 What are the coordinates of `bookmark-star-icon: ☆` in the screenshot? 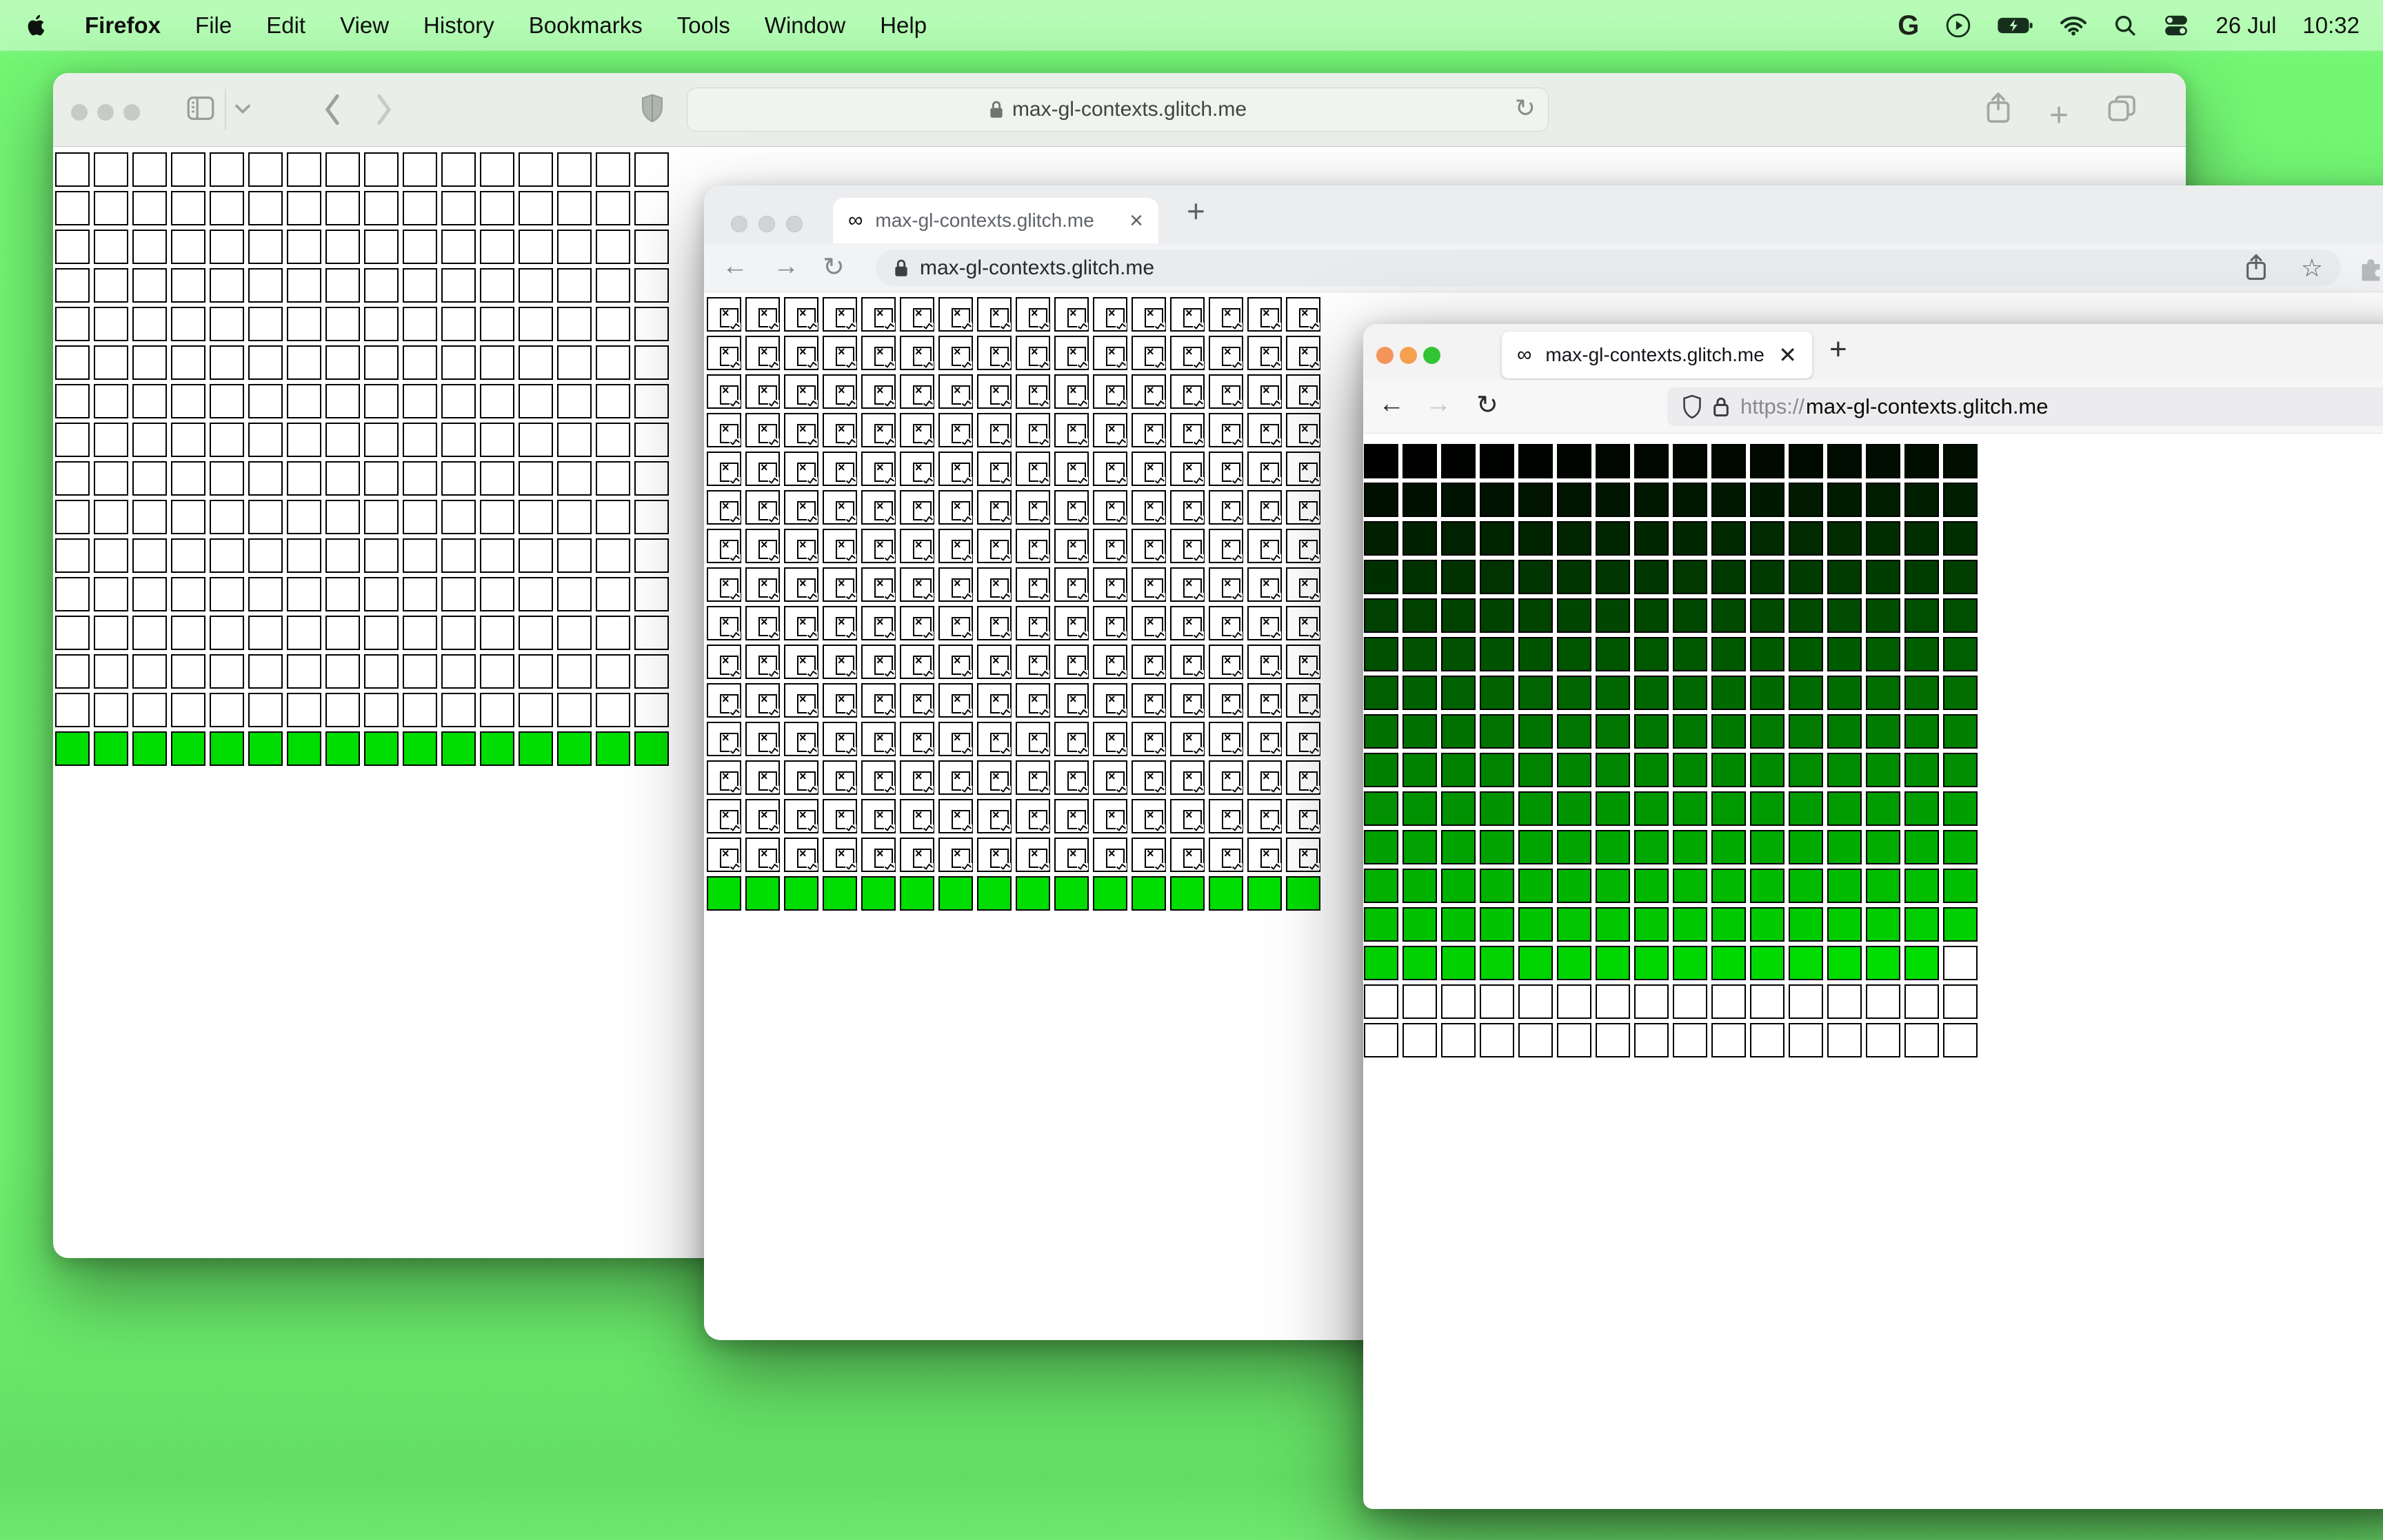 It's located at (2311, 267).